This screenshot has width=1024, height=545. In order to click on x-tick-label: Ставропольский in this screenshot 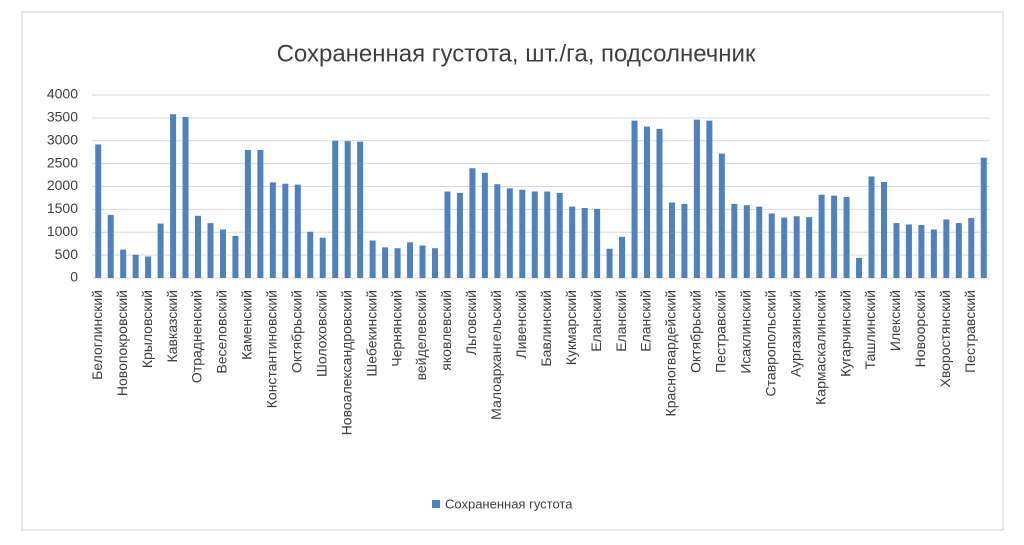, I will do `click(770, 343)`.